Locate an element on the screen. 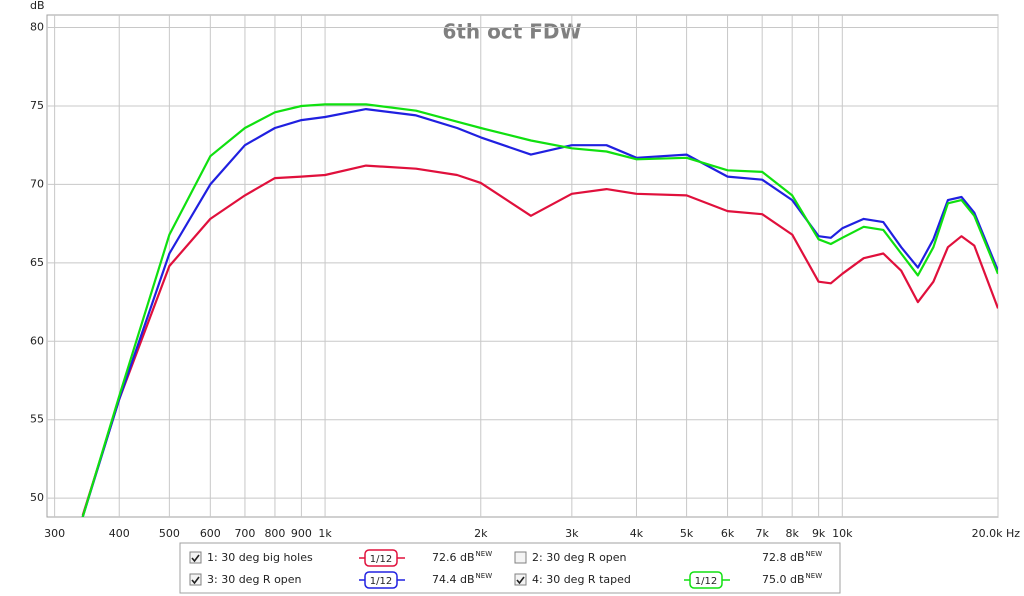 The width and height of the screenshot is (1024, 596). x-tick-label: 400 is located at coordinates (119, 533).